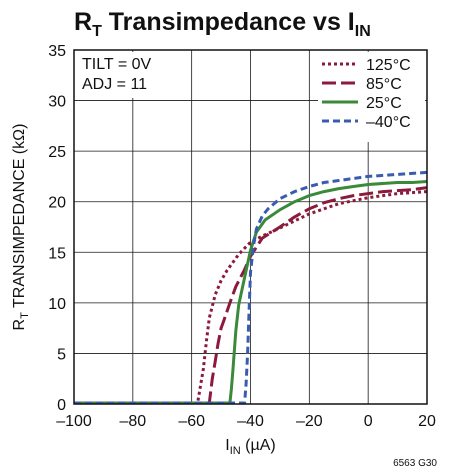 The image size is (453, 471). Describe the element at coordinates (384, 103) in the screenshot. I see `legend-label: 25°C` at that location.